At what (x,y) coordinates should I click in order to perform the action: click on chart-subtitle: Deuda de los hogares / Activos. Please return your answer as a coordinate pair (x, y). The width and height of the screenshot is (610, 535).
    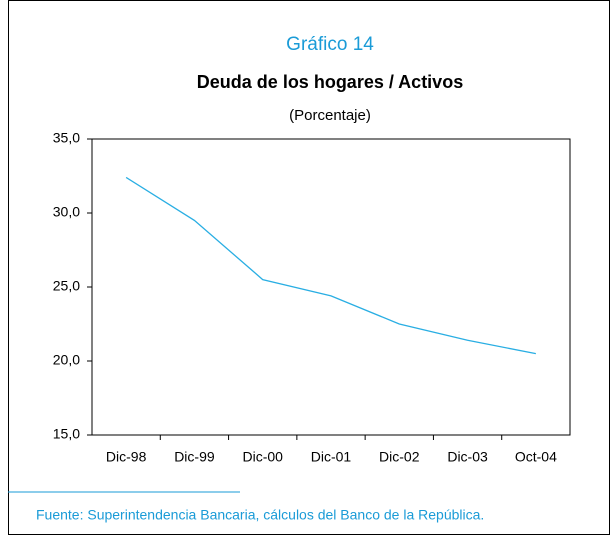
    Looking at the image, I should click on (330, 82).